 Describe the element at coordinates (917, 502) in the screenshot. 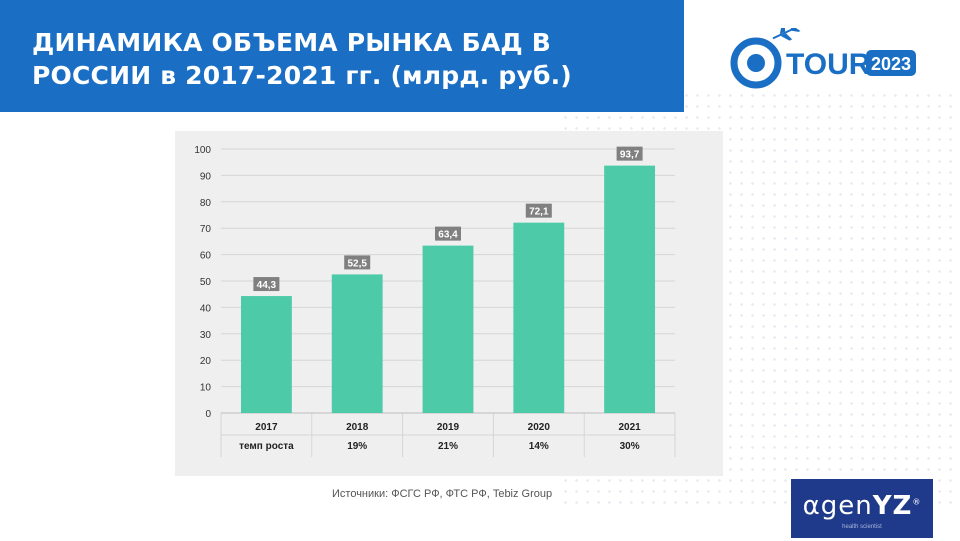

I see `agenyz-registered-mark: ®` at that location.